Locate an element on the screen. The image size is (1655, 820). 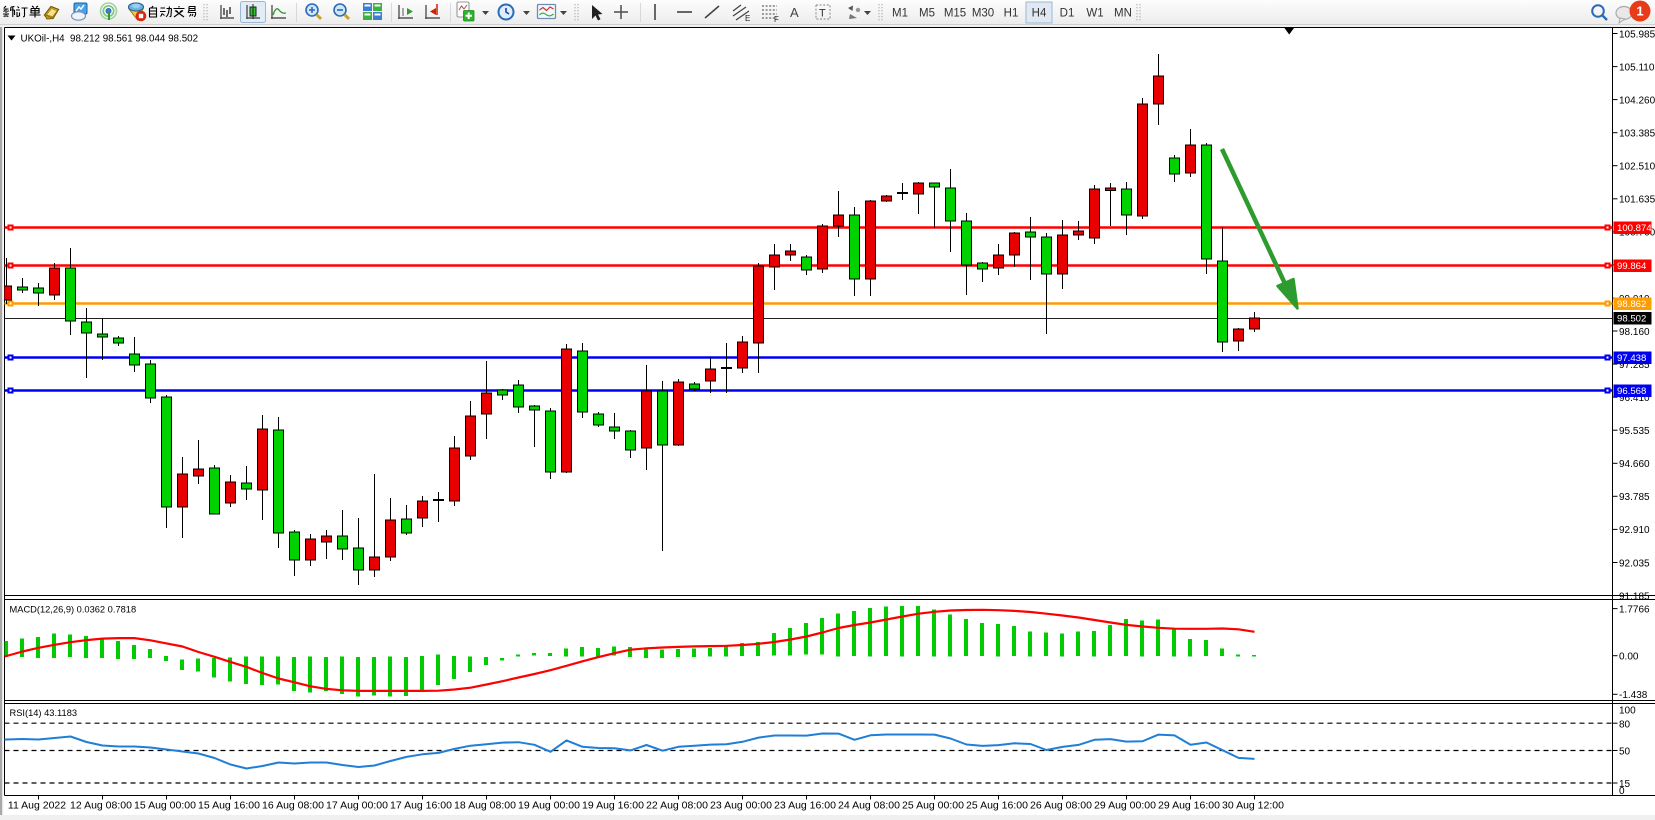
svg-text: W1 is located at coordinates (1094, 14).